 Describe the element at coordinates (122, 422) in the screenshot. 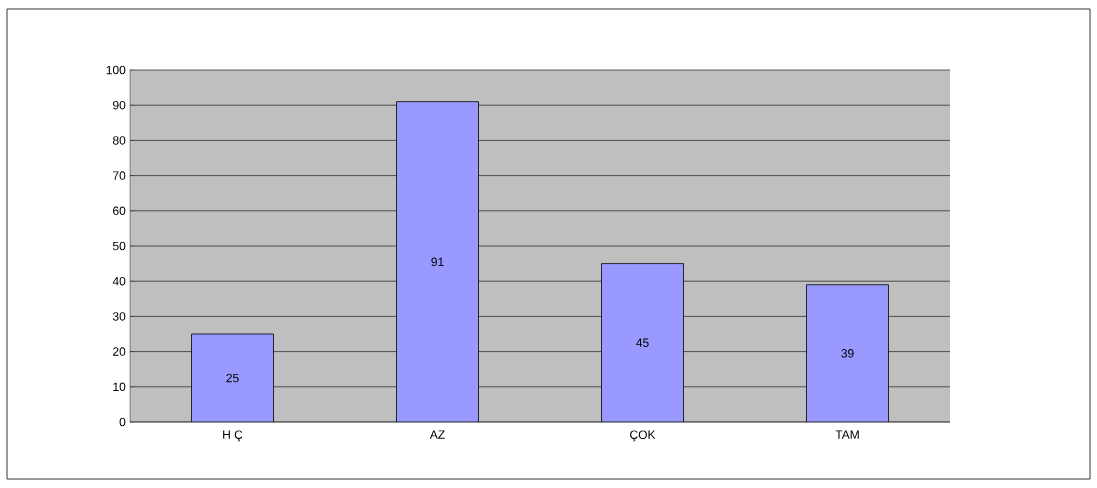

I see `y-tick-label: 0` at that location.